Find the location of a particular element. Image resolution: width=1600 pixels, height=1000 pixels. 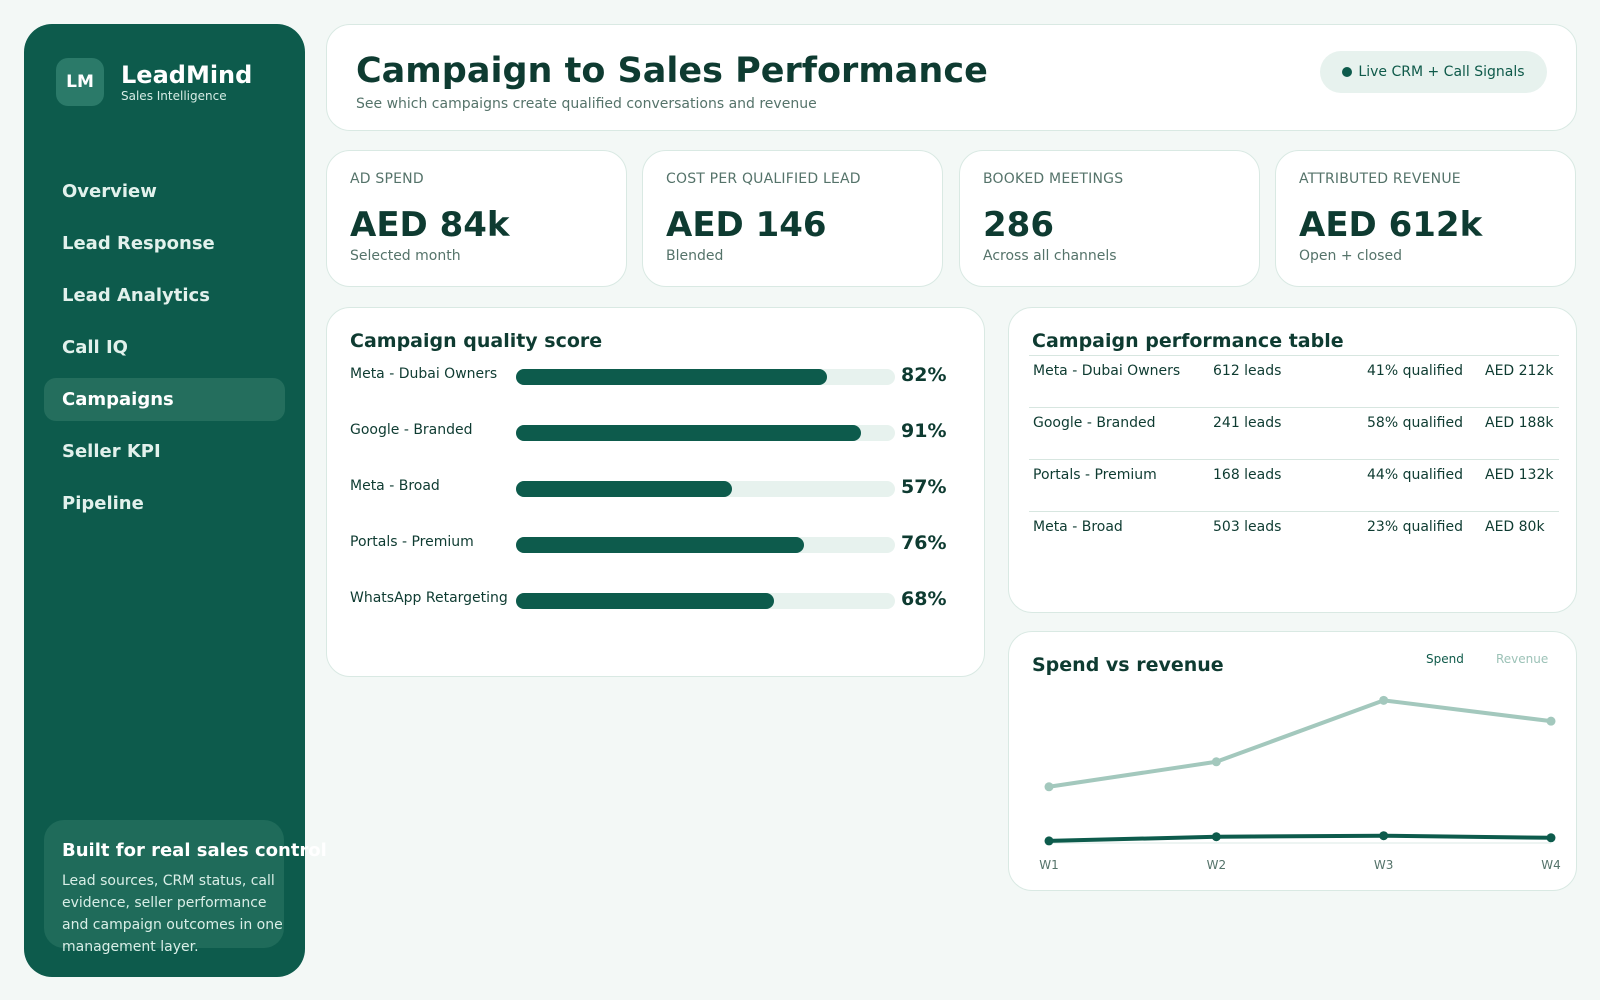

spend-line is located at coordinates (1300, 838).